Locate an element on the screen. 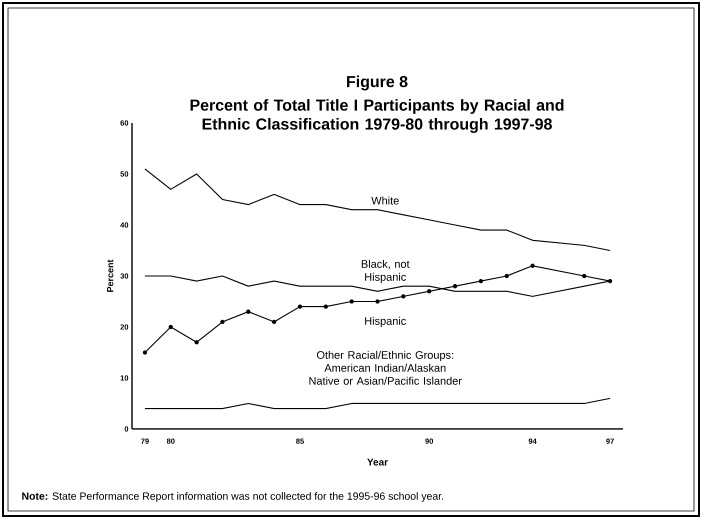 This screenshot has height=519, width=702. x-axis-title: Year is located at coordinates (377, 462).